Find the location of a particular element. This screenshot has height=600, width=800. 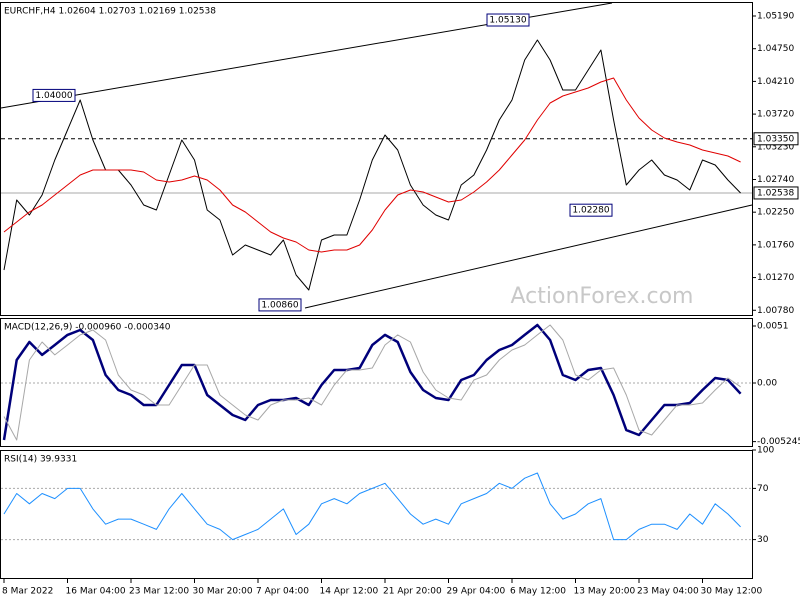

x-tick-label: 29 Apr 04:00 is located at coordinates (476, 592).